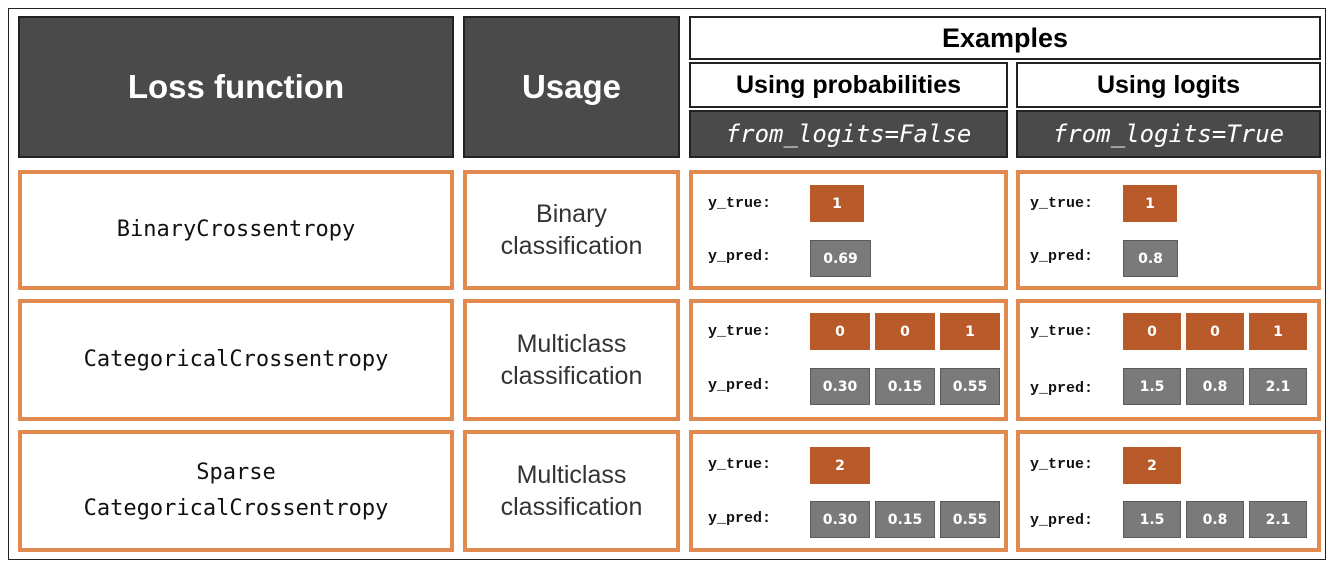 The image size is (1338, 572). Describe the element at coordinates (740, 464) in the screenshot. I see `row-3-prob-y-true-label: y_true:` at that location.